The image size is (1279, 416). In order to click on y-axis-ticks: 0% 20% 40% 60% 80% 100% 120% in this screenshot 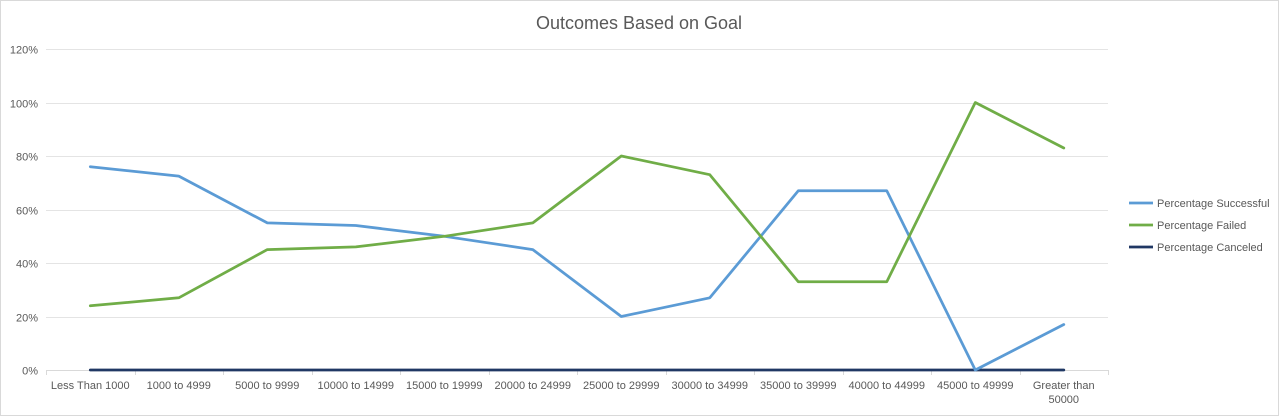, I will do `click(24, 211)`.